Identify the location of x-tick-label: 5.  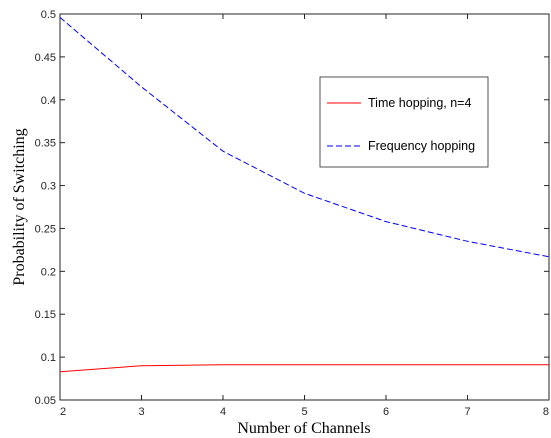
(304, 412).